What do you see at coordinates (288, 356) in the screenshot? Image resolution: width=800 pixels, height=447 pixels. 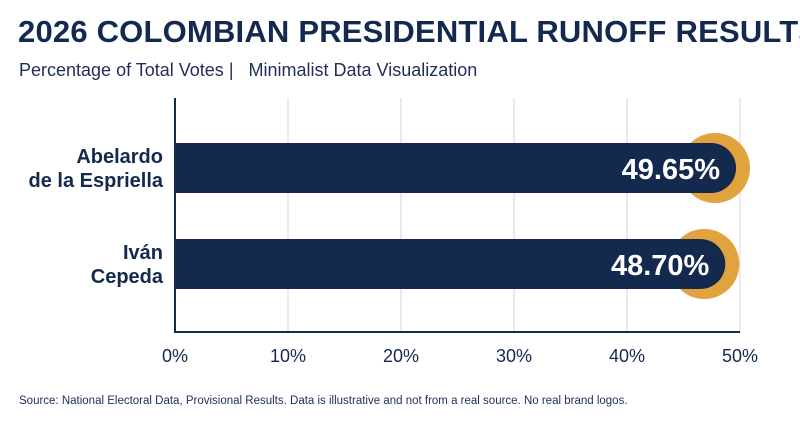 I see `x-tick-label: 10%` at bounding box center [288, 356].